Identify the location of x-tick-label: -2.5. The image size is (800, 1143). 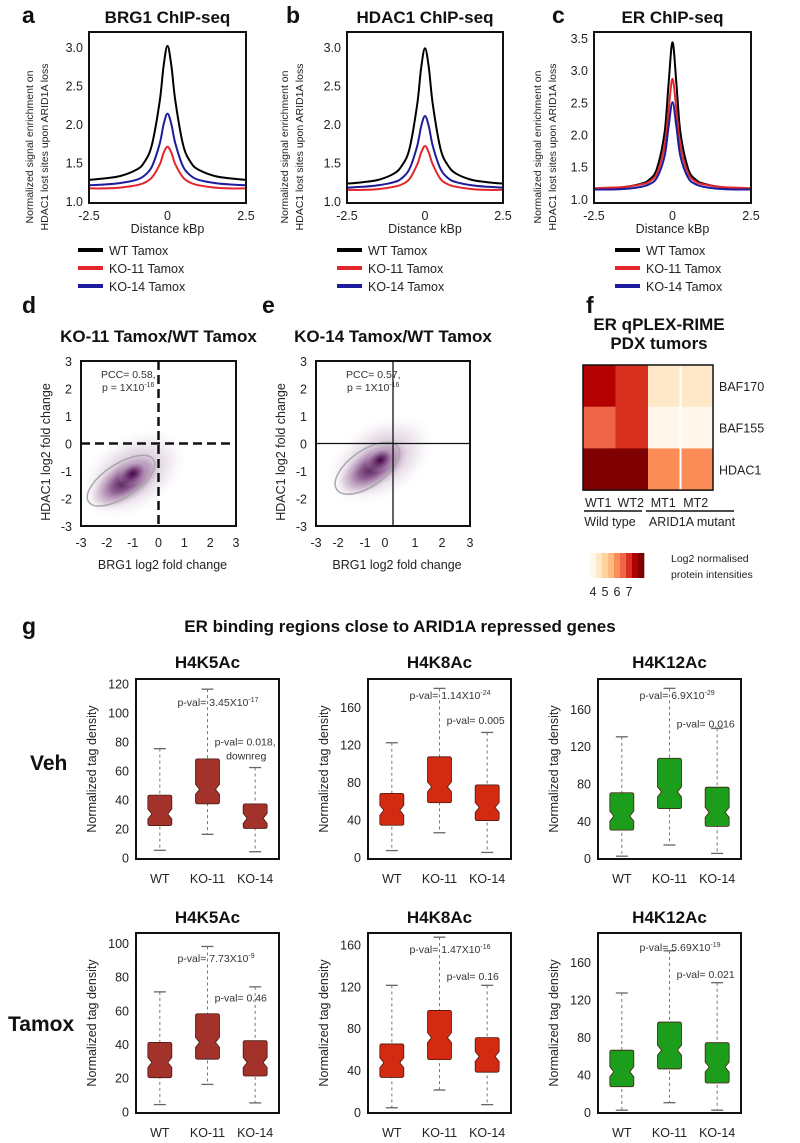
(89, 216).